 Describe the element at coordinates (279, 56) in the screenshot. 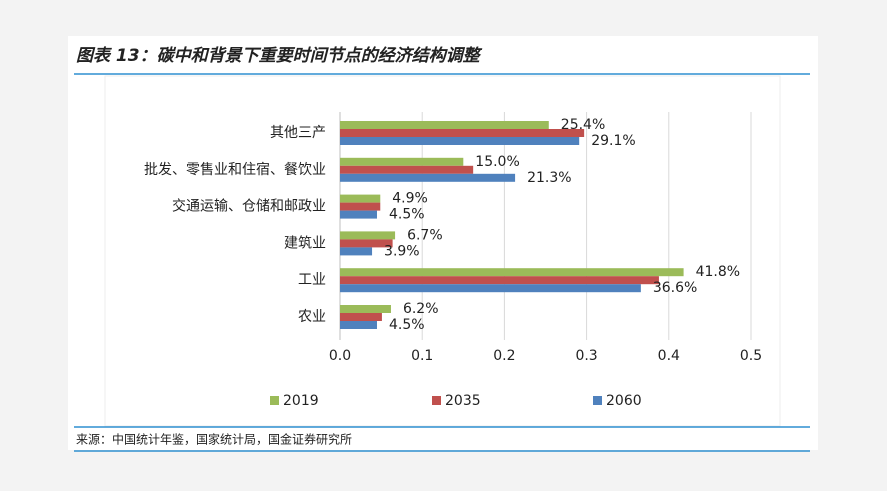

I see `chart-title: 图表 13：碳中和背景下重要时间节点的经济结构调整` at that location.